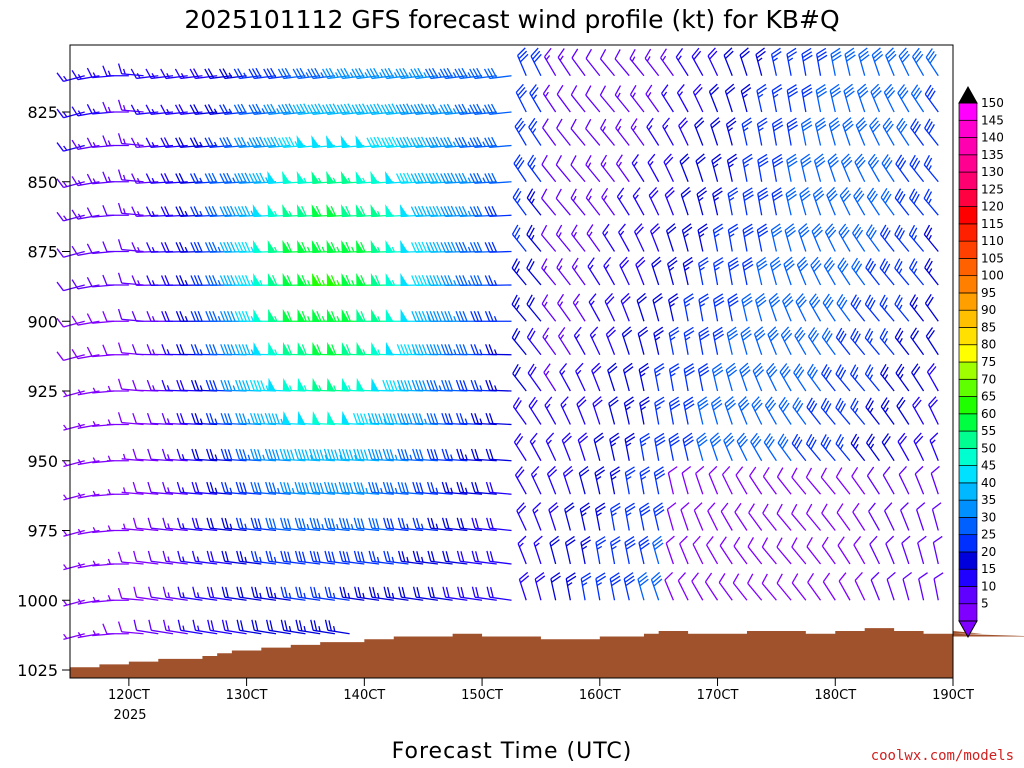 The height and width of the screenshot is (768, 1024). What do you see at coordinates (512, 751) in the screenshot?
I see `x-axis-label: Forecast Time (UTC)` at bounding box center [512, 751].